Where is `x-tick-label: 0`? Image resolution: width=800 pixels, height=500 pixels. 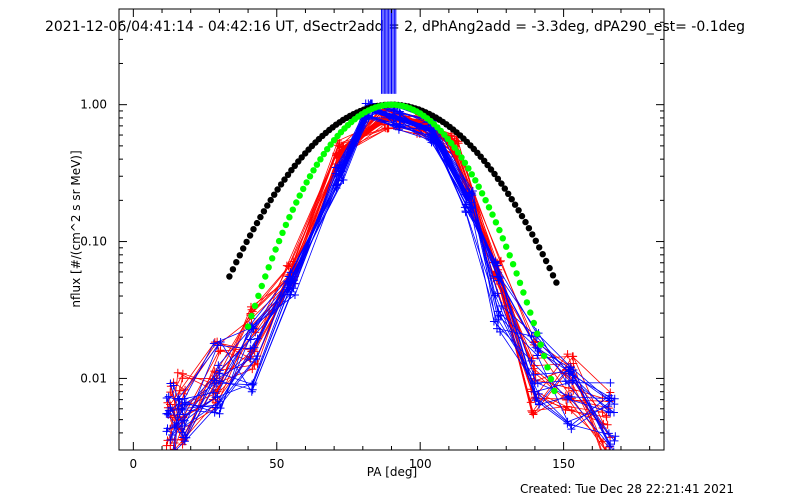
x-tick-label: 0 is located at coordinates (134, 464).